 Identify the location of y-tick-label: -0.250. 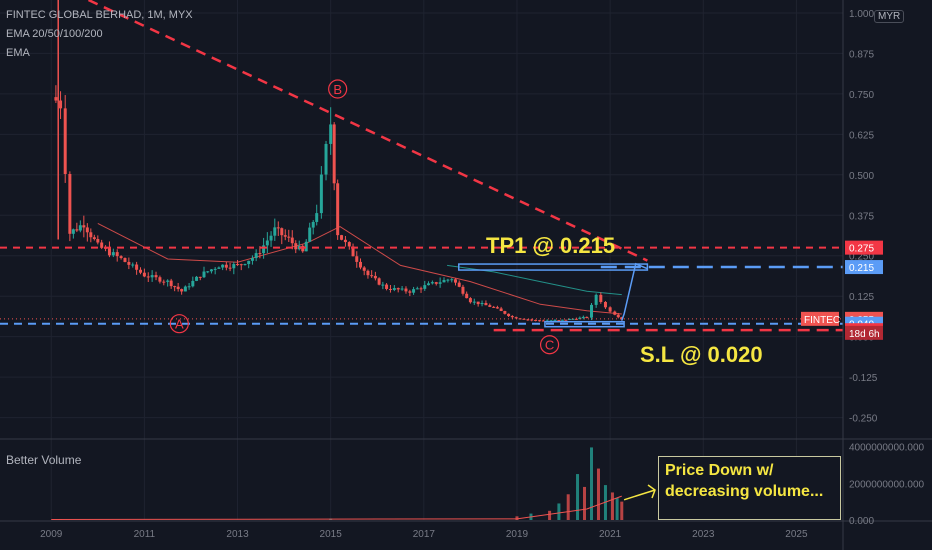
(863, 419).